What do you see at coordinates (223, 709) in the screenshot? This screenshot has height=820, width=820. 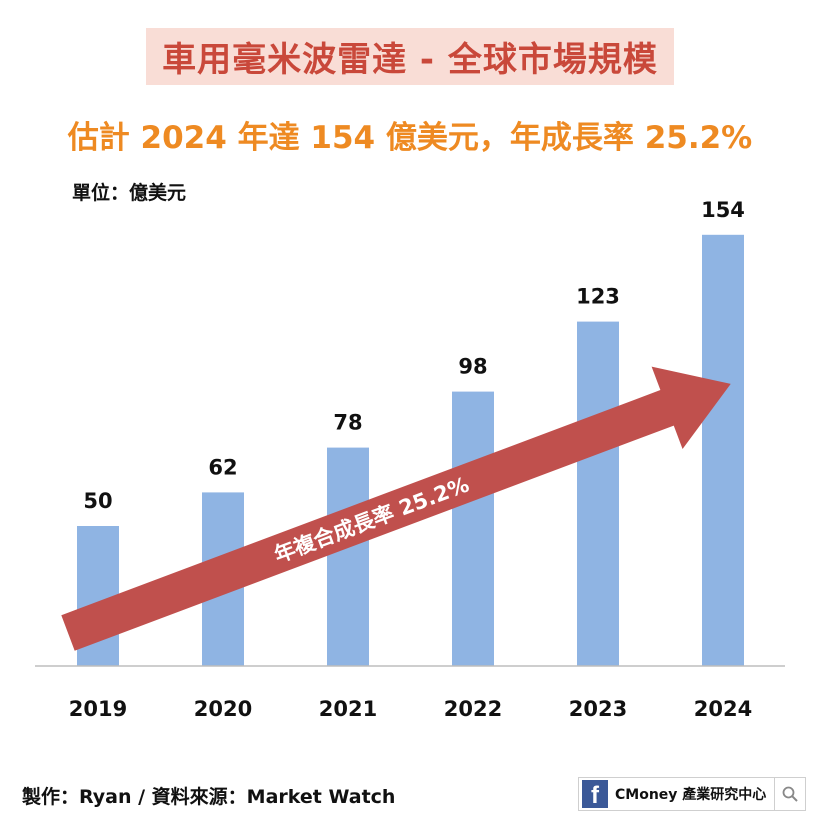 I see `x-tick-label-2020: 2020` at bounding box center [223, 709].